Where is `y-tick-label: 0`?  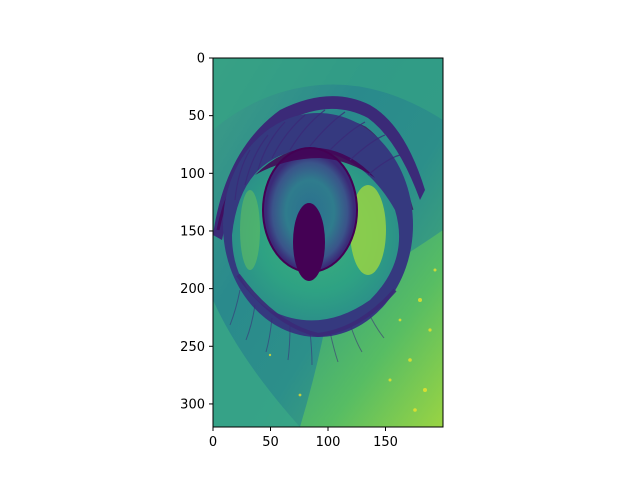
y-tick-label: 0 is located at coordinates (201, 59).